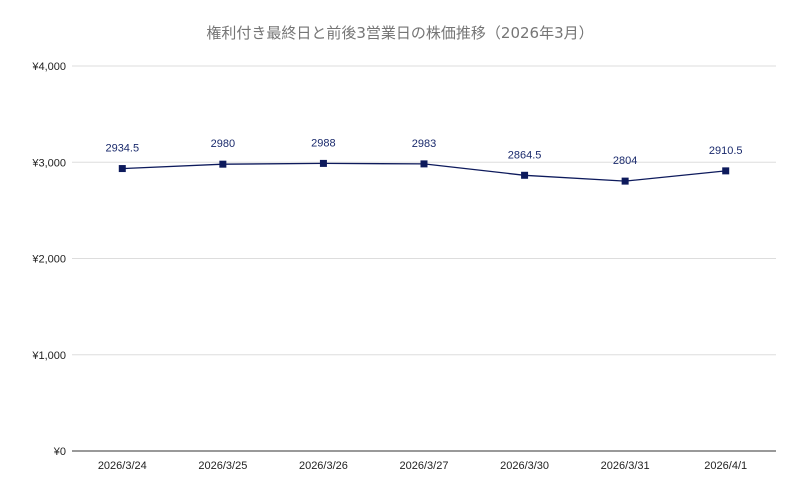  What do you see at coordinates (525, 155) in the screenshot?
I see `data-value-label: 2864.5` at bounding box center [525, 155].